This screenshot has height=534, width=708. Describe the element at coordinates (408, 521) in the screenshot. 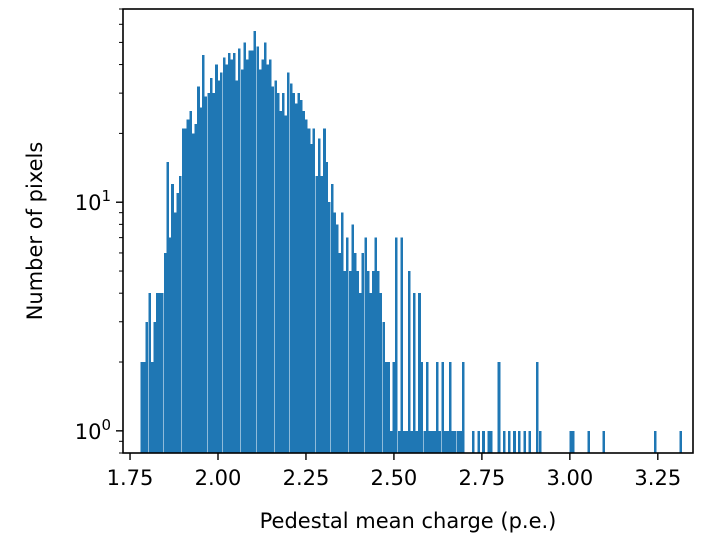

I see `x-axis-label: Pedestal mean charge (p.e.)` at that location.